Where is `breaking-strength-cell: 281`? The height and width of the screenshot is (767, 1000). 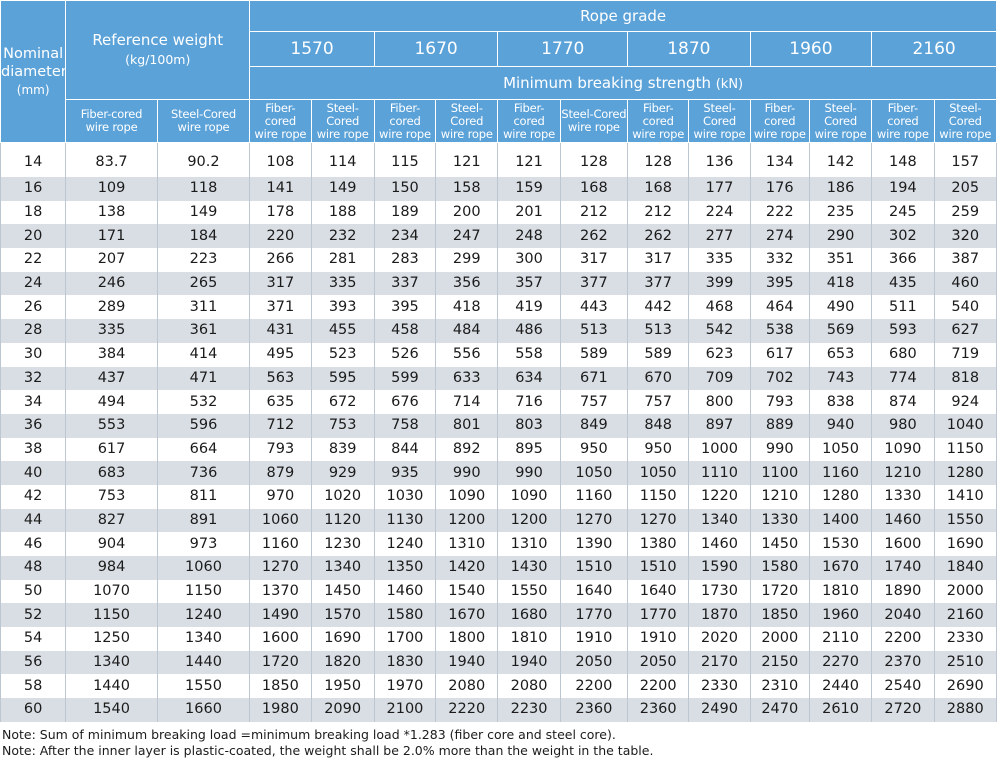
breaking-strength-cell: 281 is located at coordinates (342, 260).